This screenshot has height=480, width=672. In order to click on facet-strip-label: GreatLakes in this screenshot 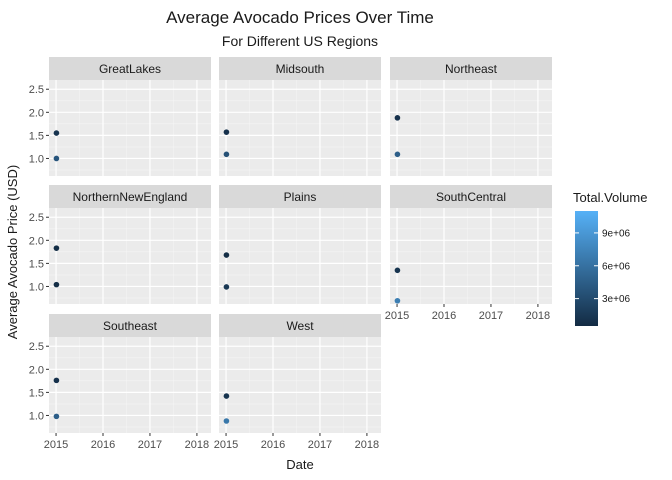, I will do `click(130, 69)`.